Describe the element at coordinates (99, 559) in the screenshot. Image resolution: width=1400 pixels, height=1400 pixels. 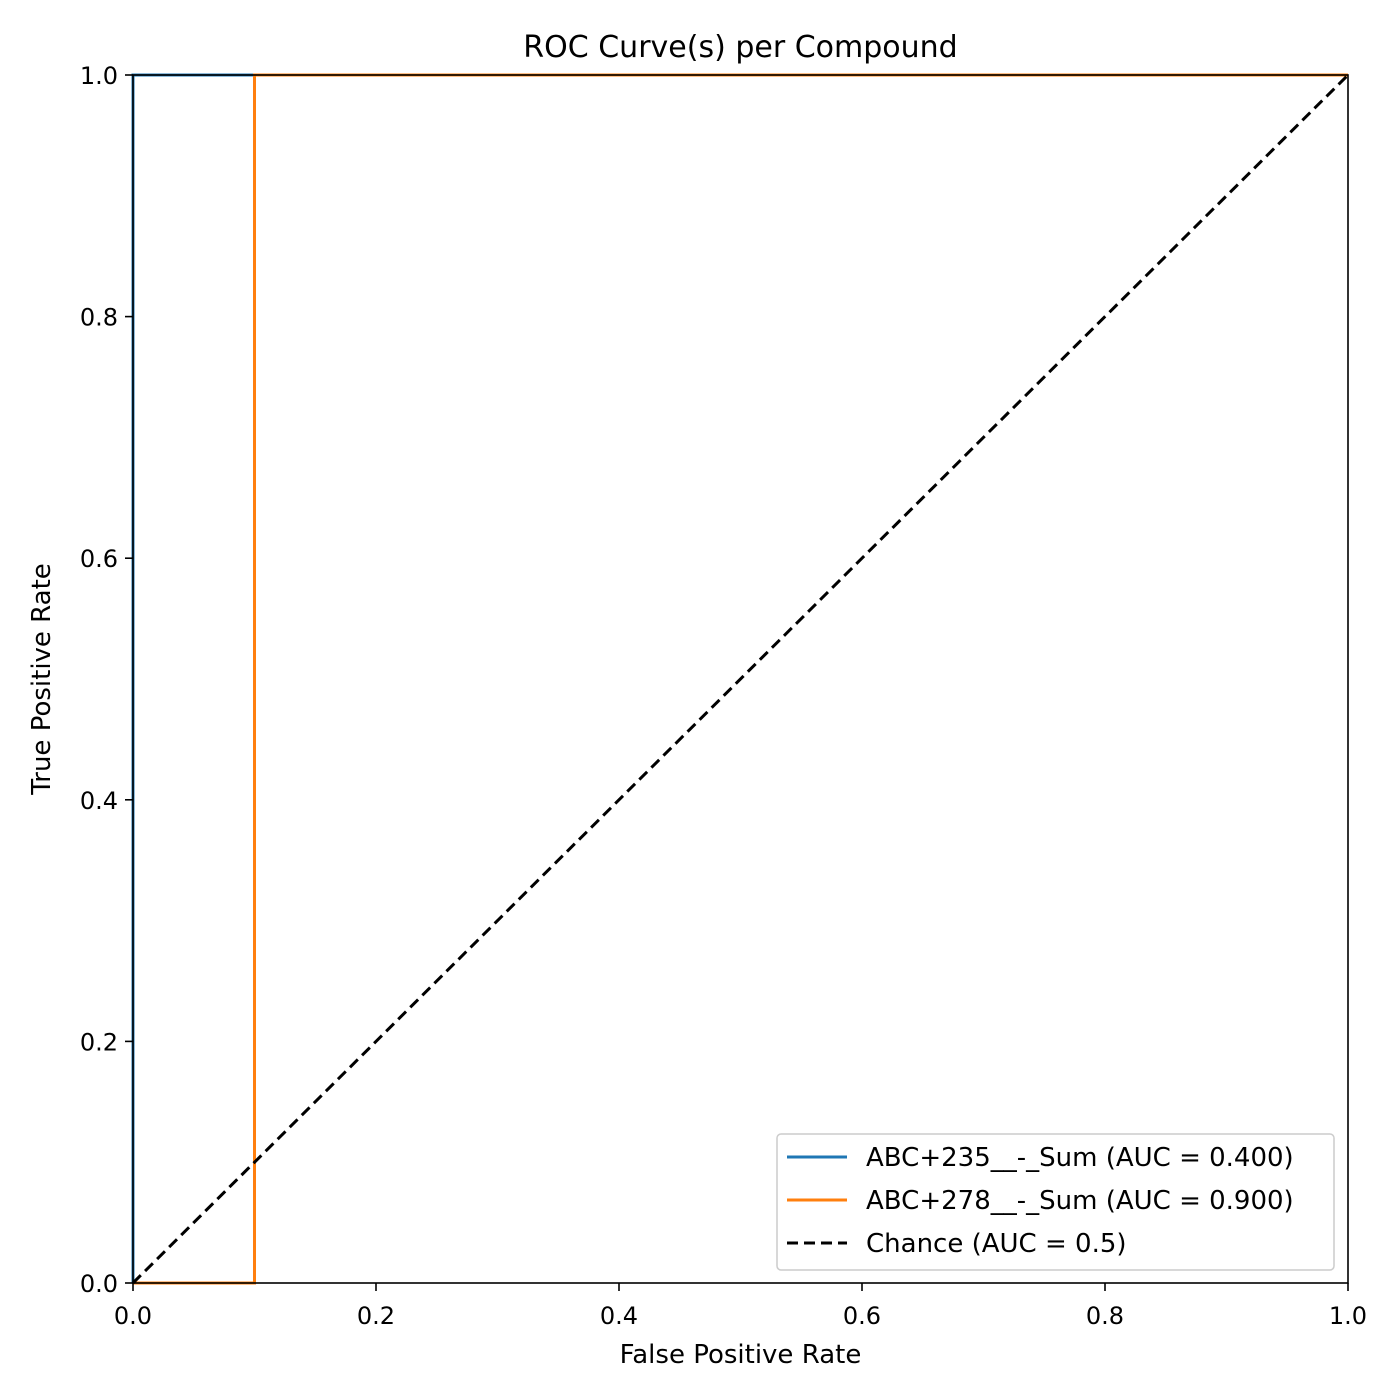
I see `y-tick-label: 0.6` at that location.